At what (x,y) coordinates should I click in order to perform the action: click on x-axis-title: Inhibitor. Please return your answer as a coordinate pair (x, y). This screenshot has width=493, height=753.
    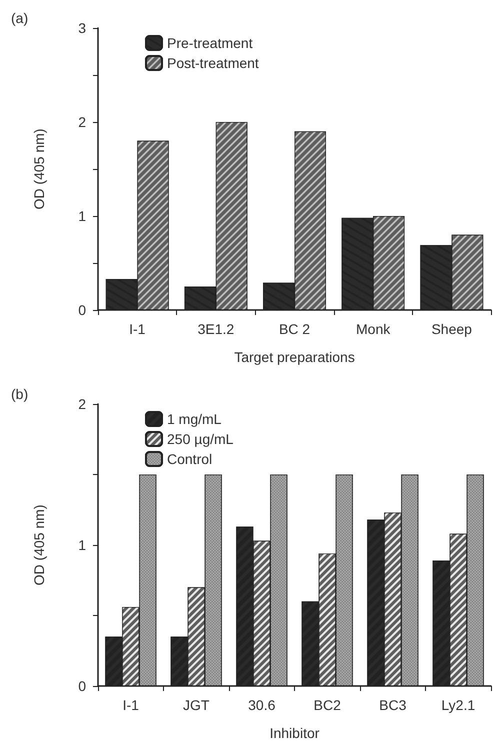
    Looking at the image, I should click on (295, 733).